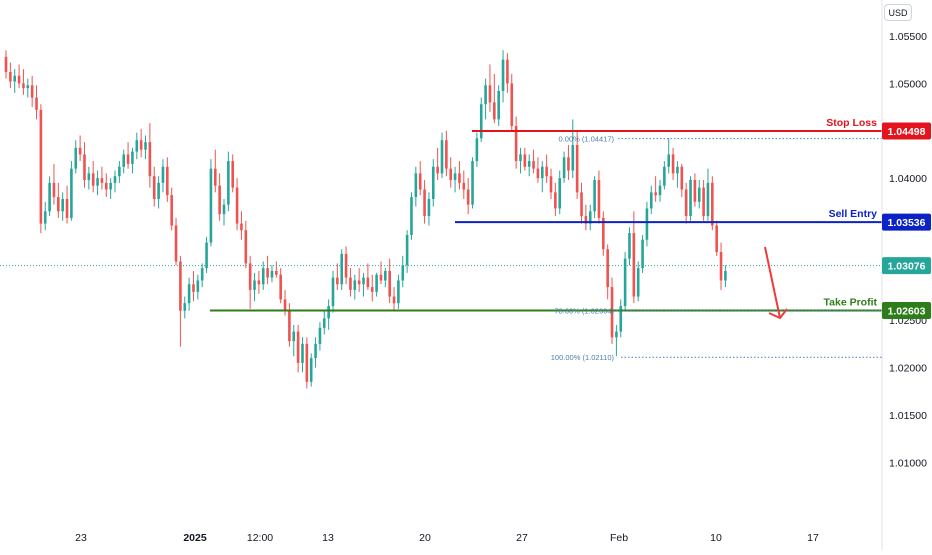  I want to click on forecast-arrow, so click(776, 283).